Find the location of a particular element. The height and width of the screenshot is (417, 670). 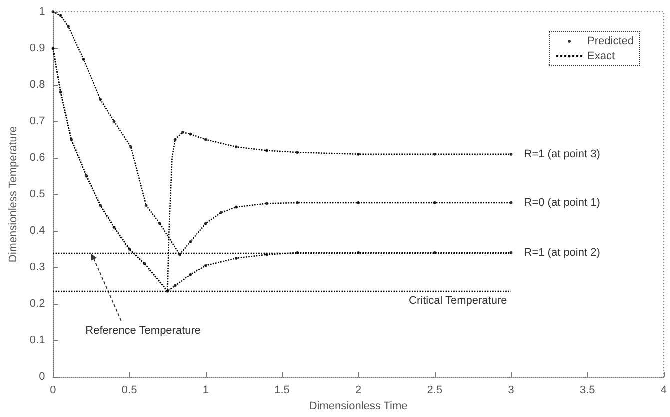

y-tick-label: 1 is located at coordinates (42, 12).